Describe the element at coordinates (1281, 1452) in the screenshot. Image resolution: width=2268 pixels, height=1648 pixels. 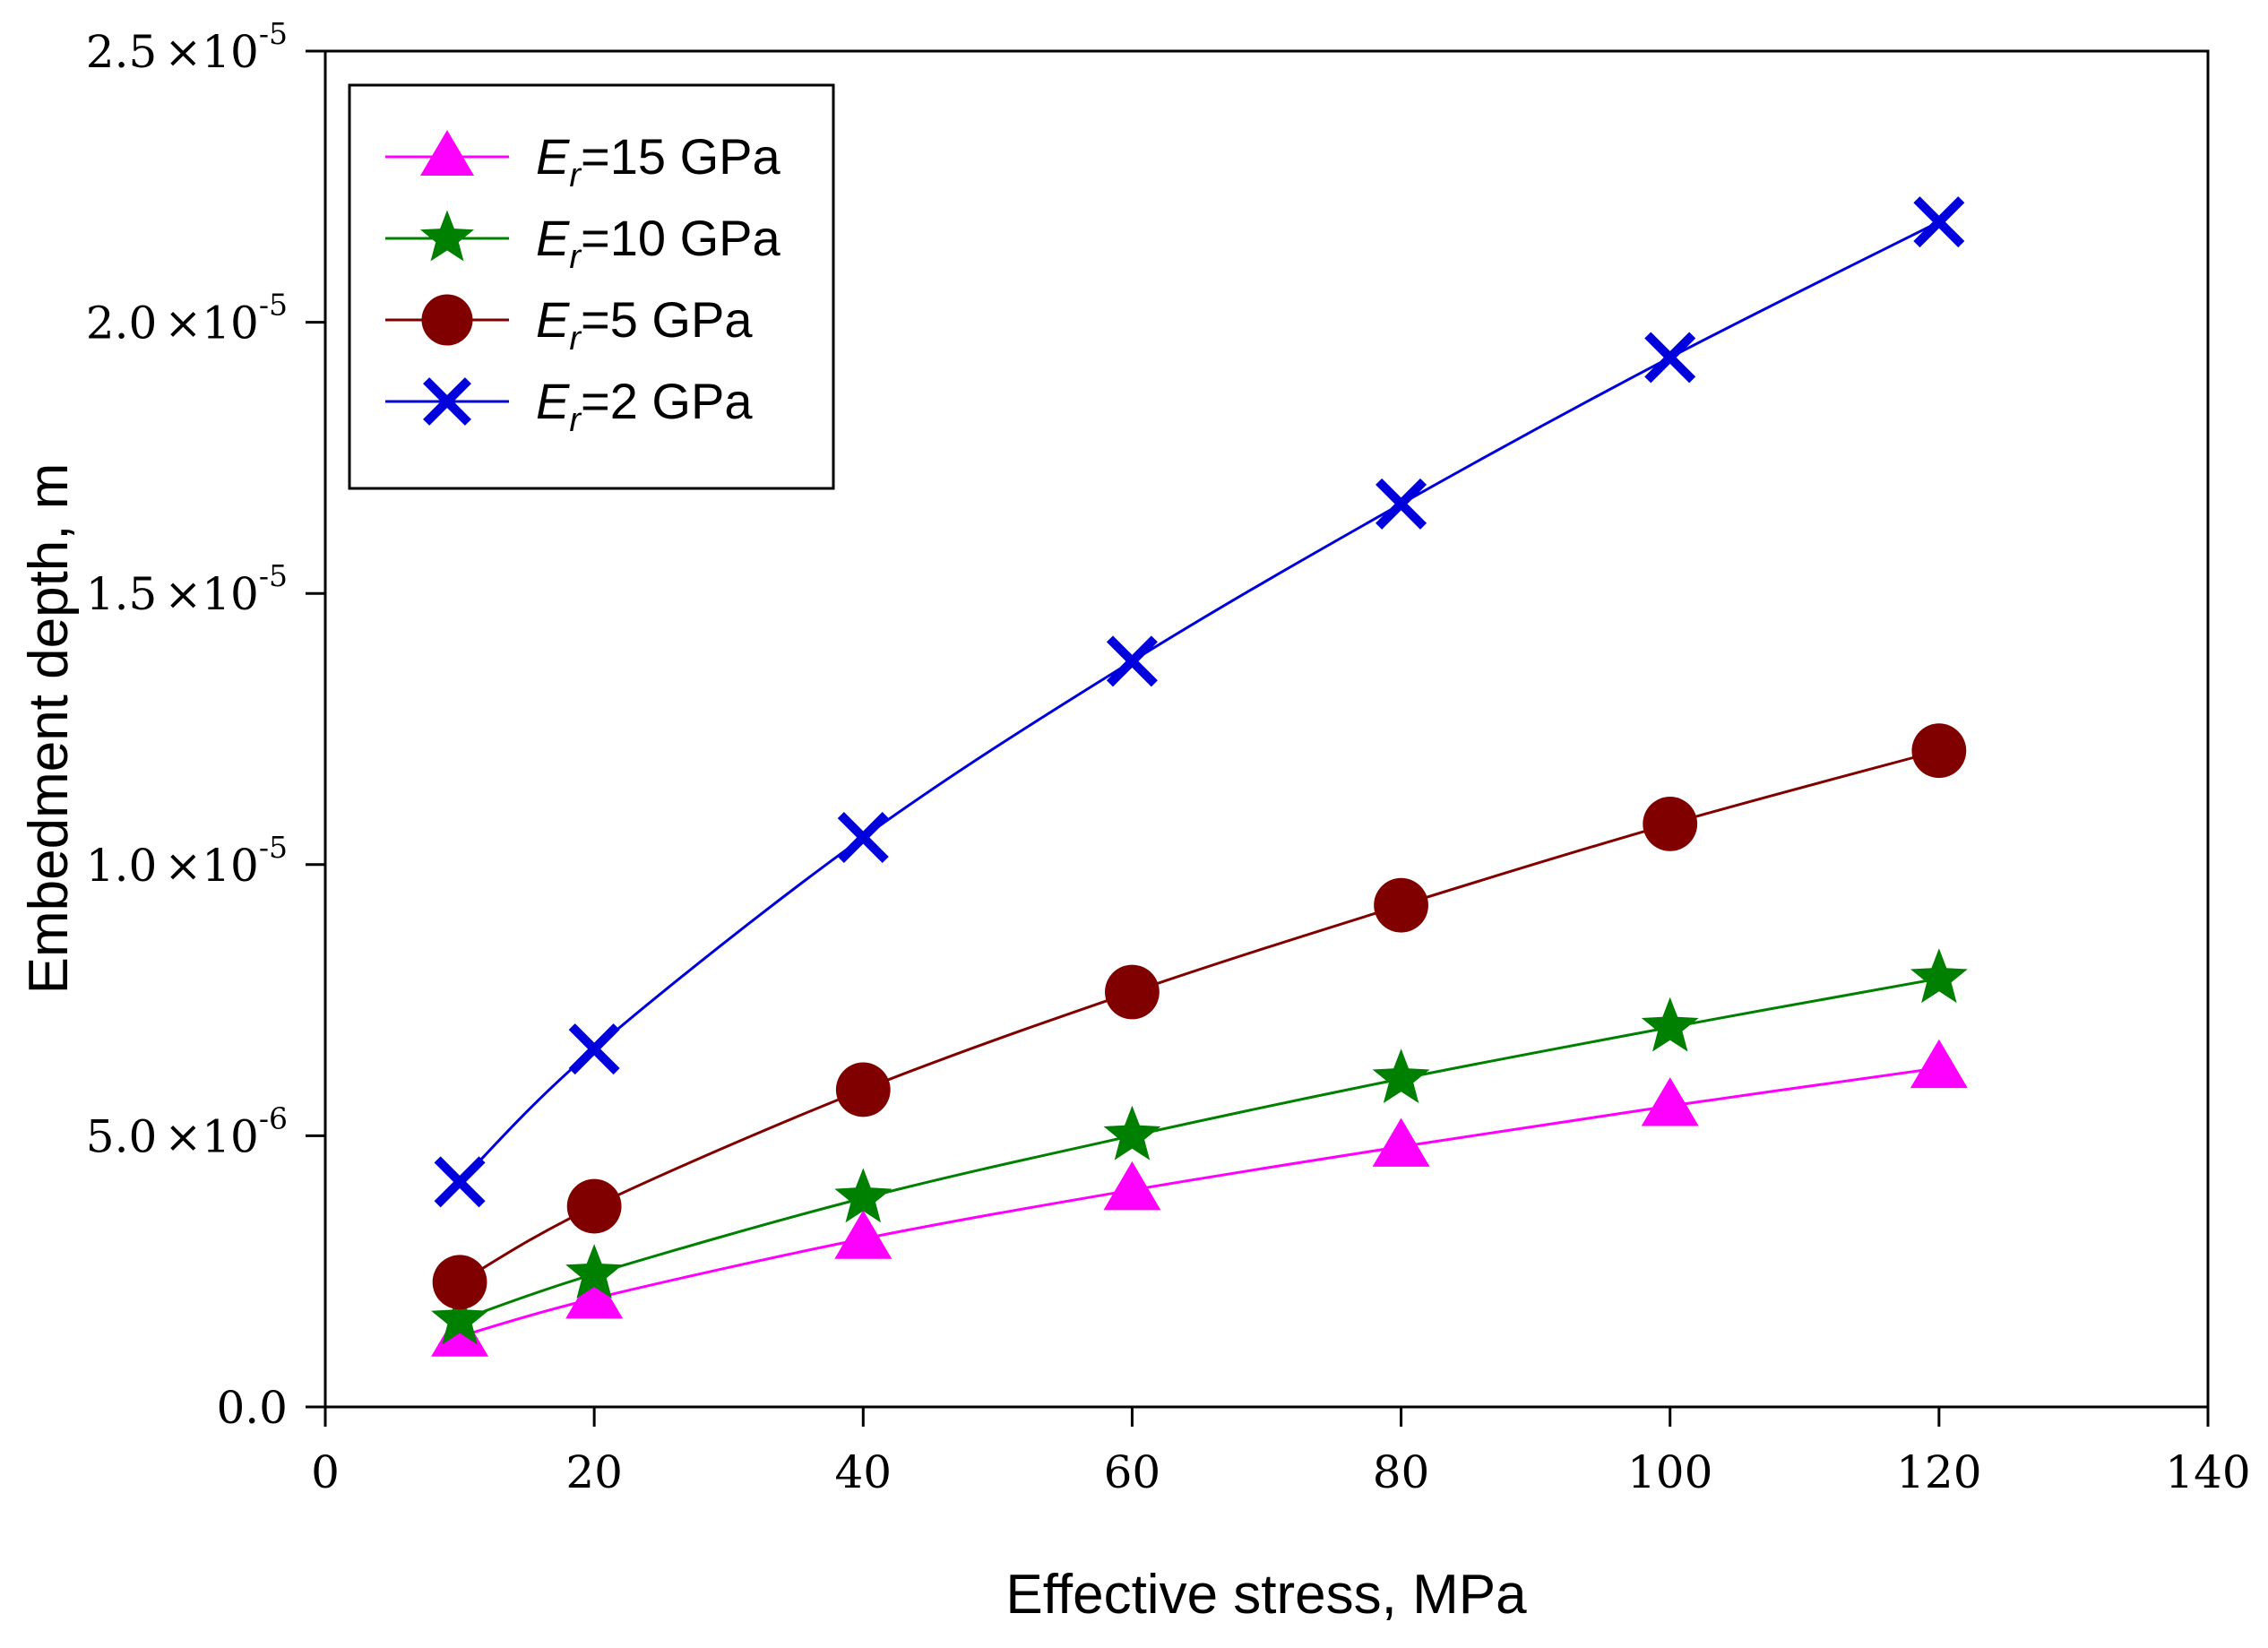
I see `x-axis: 0 20 40 60 80 100 120 140` at that location.